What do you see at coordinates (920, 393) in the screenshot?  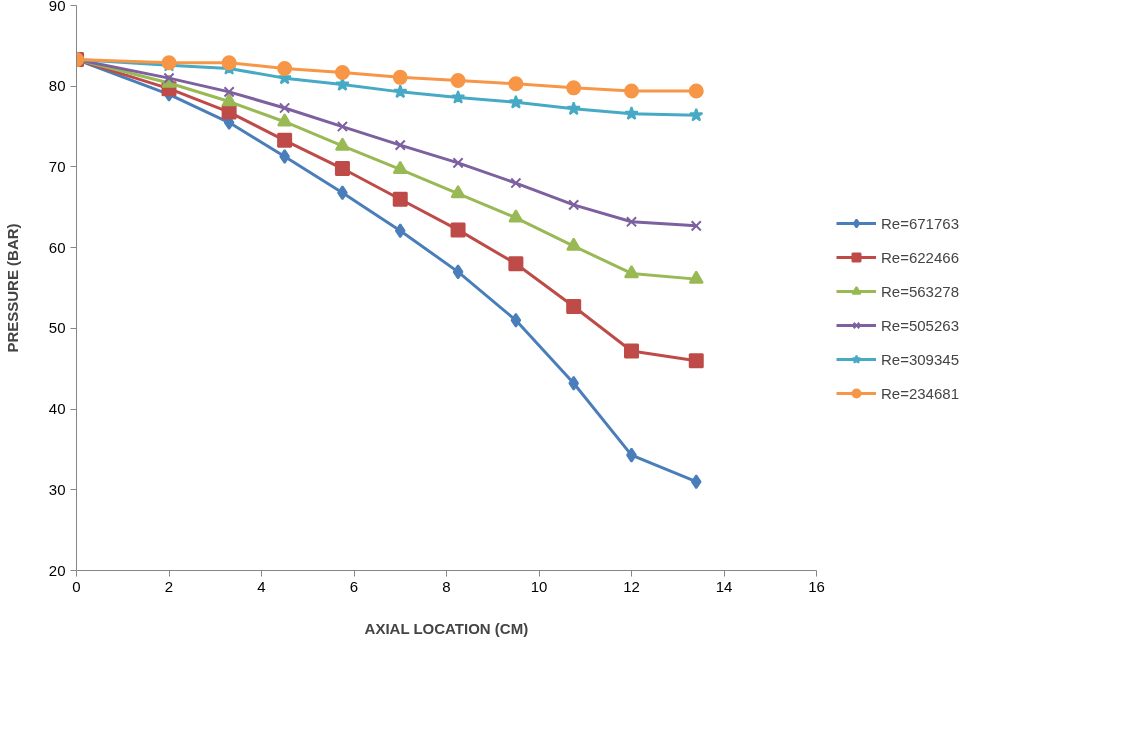 I see `legend-label: Re=234681` at bounding box center [920, 393].